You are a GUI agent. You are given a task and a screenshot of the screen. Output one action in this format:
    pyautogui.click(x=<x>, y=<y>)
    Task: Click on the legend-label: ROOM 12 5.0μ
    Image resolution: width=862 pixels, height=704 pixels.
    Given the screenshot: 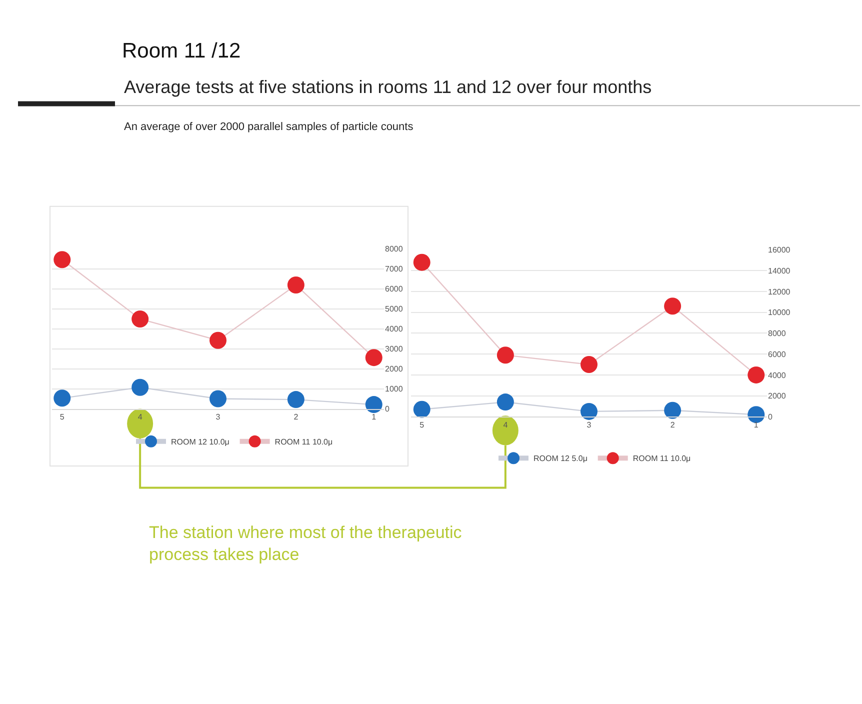 What is the action you would take?
    pyautogui.click(x=561, y=459)
    